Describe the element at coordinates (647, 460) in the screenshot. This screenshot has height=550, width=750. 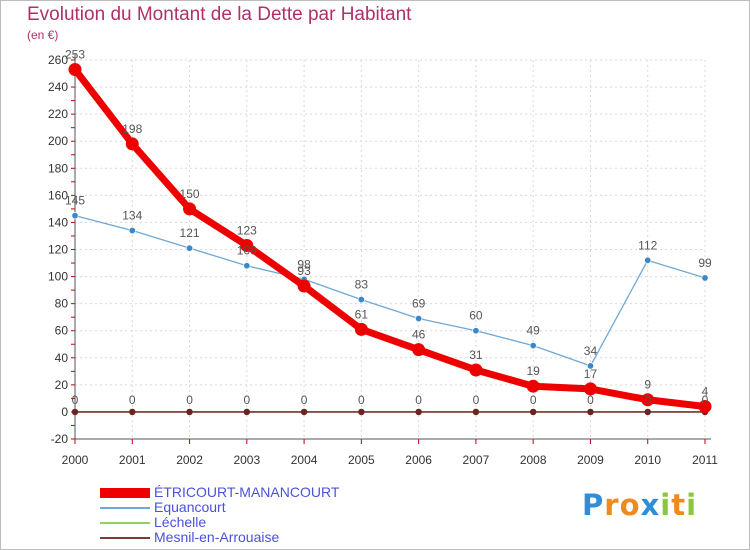
I see `x-tick-label: 2010` at that location.